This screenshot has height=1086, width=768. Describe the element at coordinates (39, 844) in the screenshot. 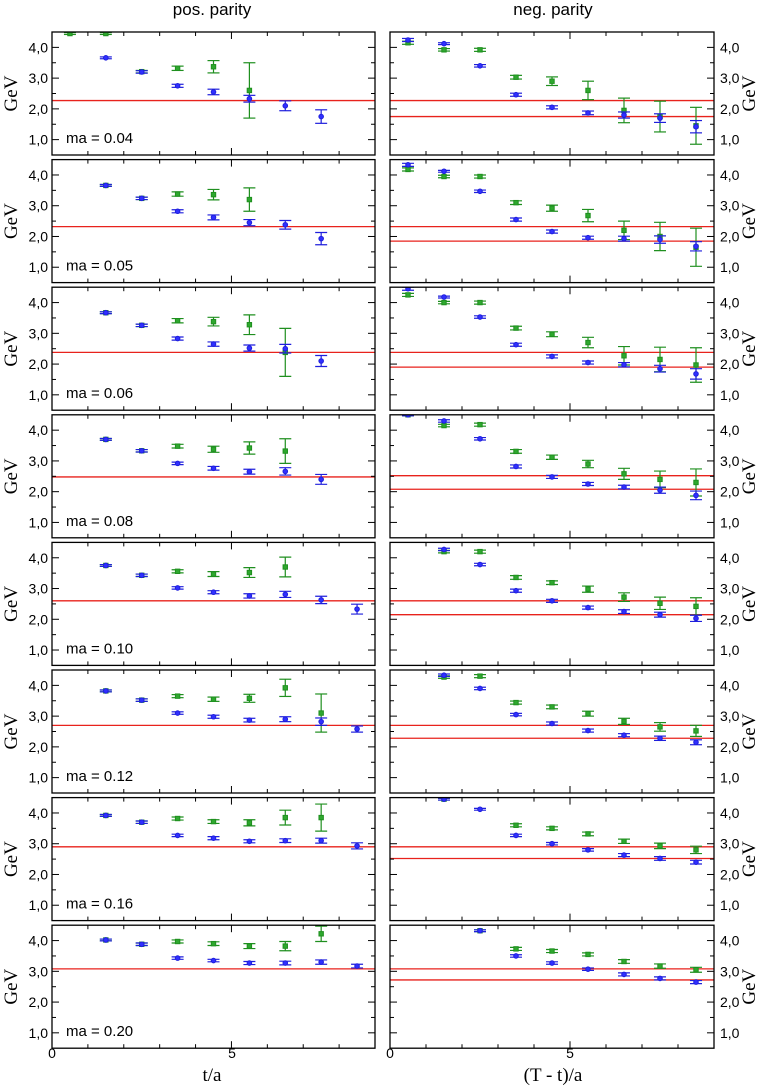

I see `ytick-label: 3,0` at that location.